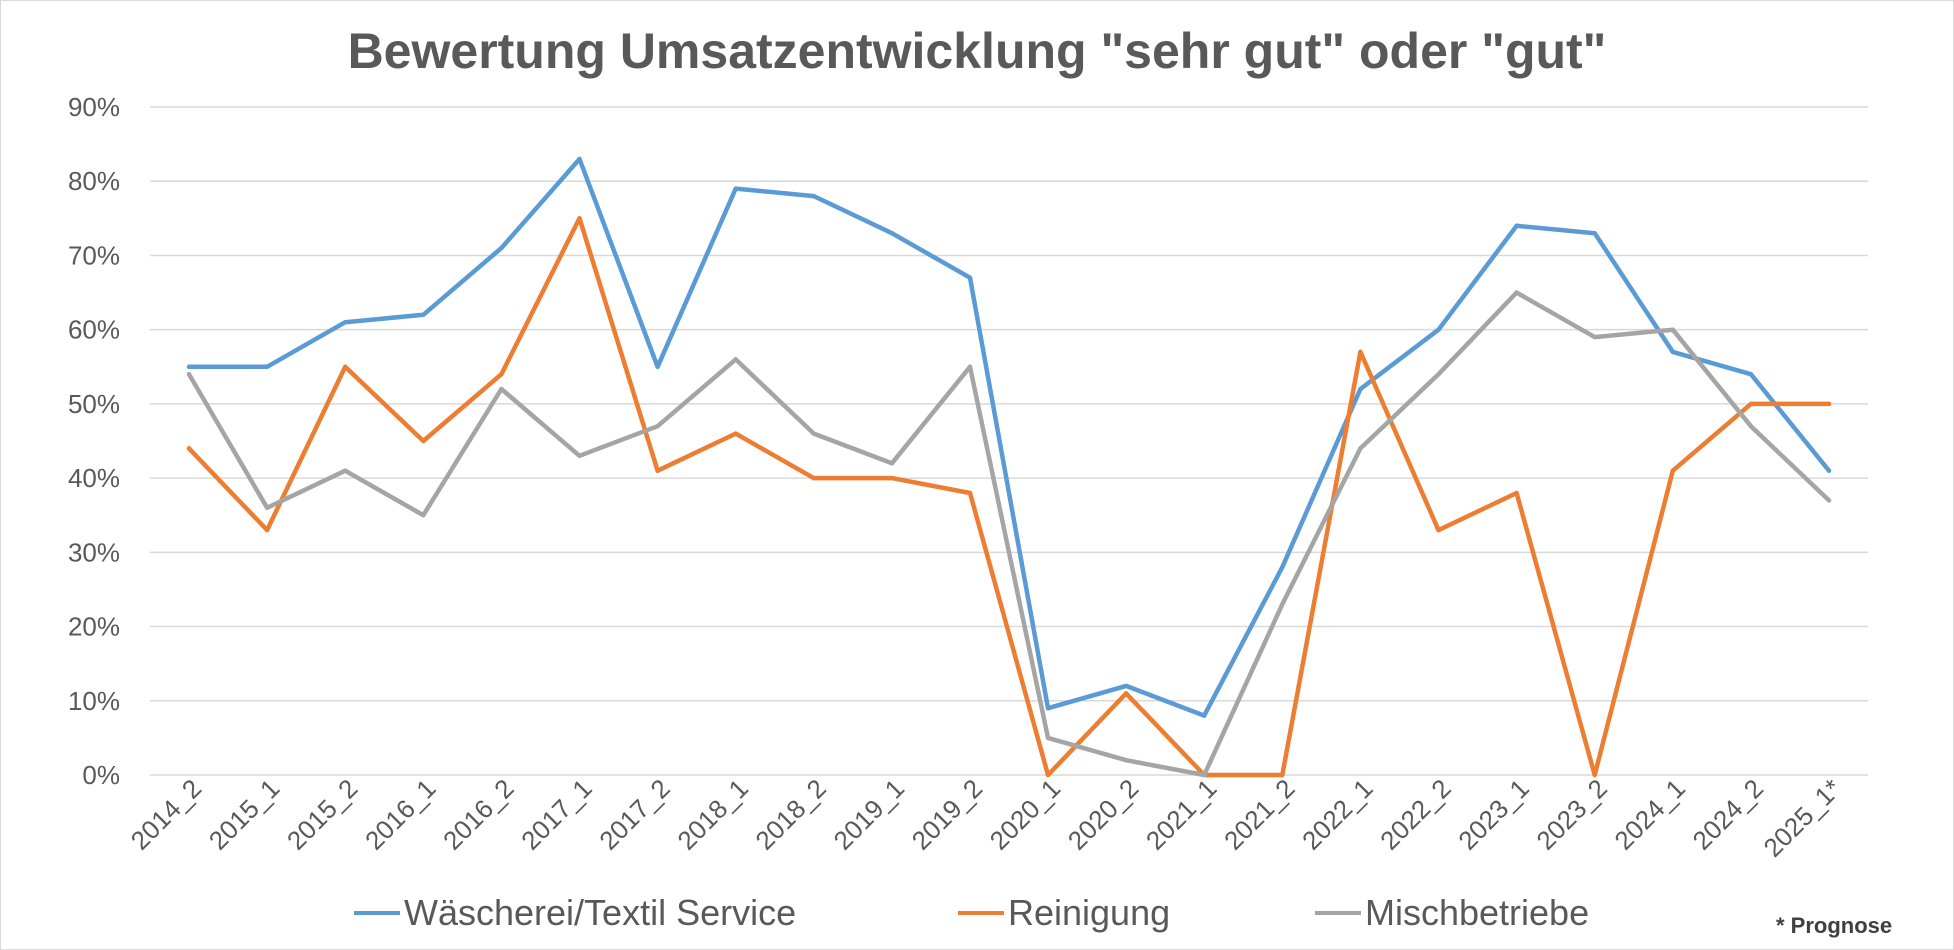 This screenshot has height=950, width=1954. I want to click on x-tick-label: 2015_2, so click(322, 814).